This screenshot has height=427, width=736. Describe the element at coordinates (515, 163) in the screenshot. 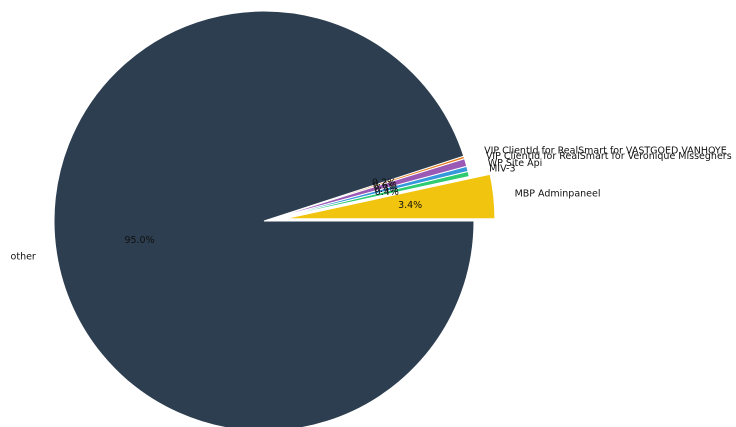

I see `category-label-wp-site-api: WP Site Api` at that location.